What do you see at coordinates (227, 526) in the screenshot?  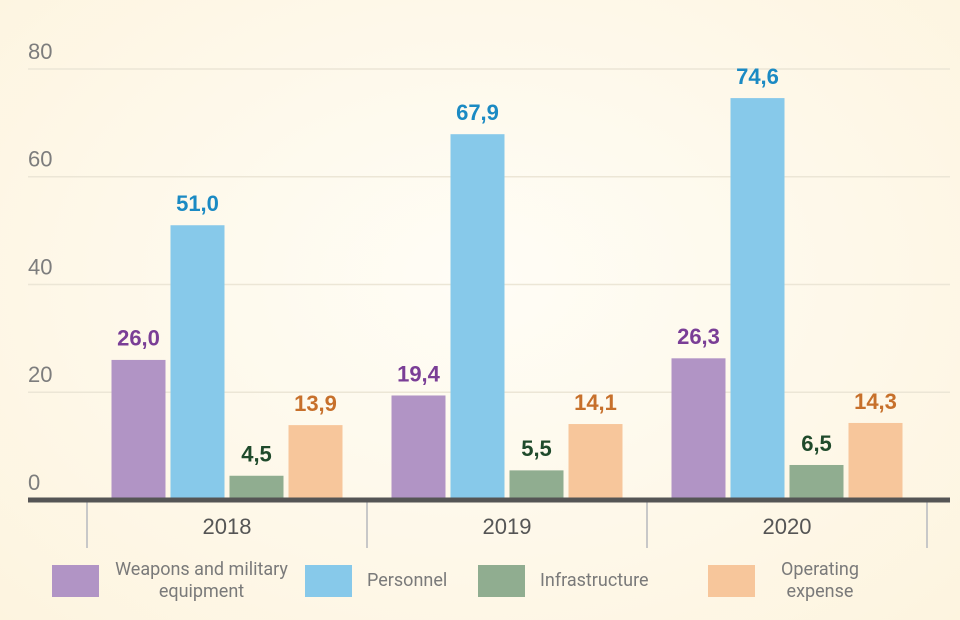 I see `x-tick-label: 2018` at bounding box center [227, 526].